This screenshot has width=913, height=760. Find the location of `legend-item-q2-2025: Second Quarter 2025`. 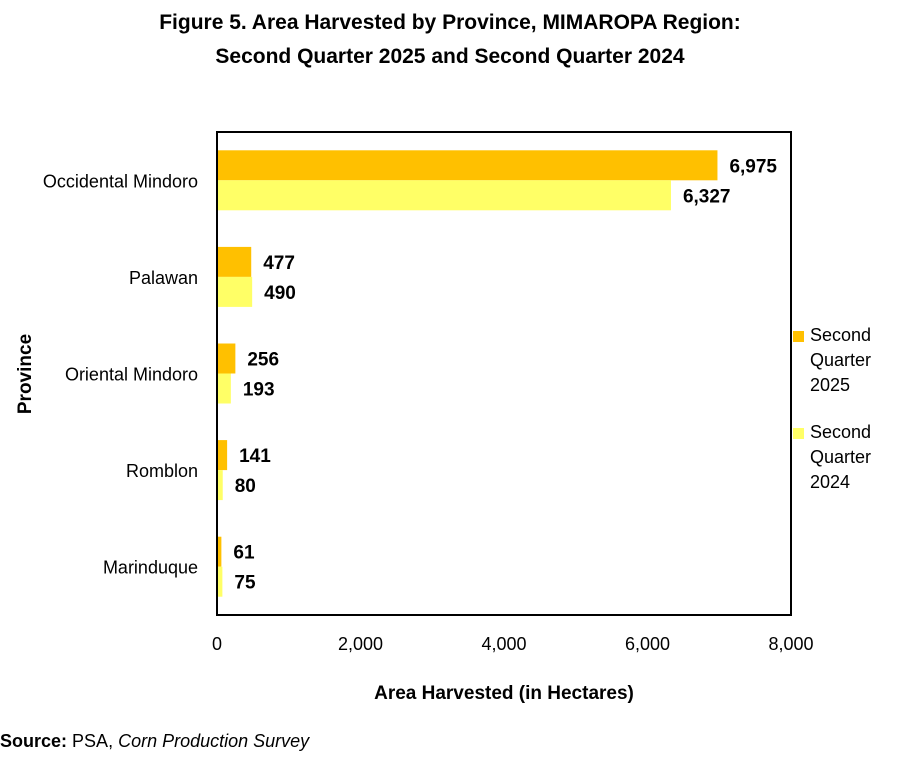

legend-item-q2-2025: Second Quarter 2025 is located at coordinates (832, 360).